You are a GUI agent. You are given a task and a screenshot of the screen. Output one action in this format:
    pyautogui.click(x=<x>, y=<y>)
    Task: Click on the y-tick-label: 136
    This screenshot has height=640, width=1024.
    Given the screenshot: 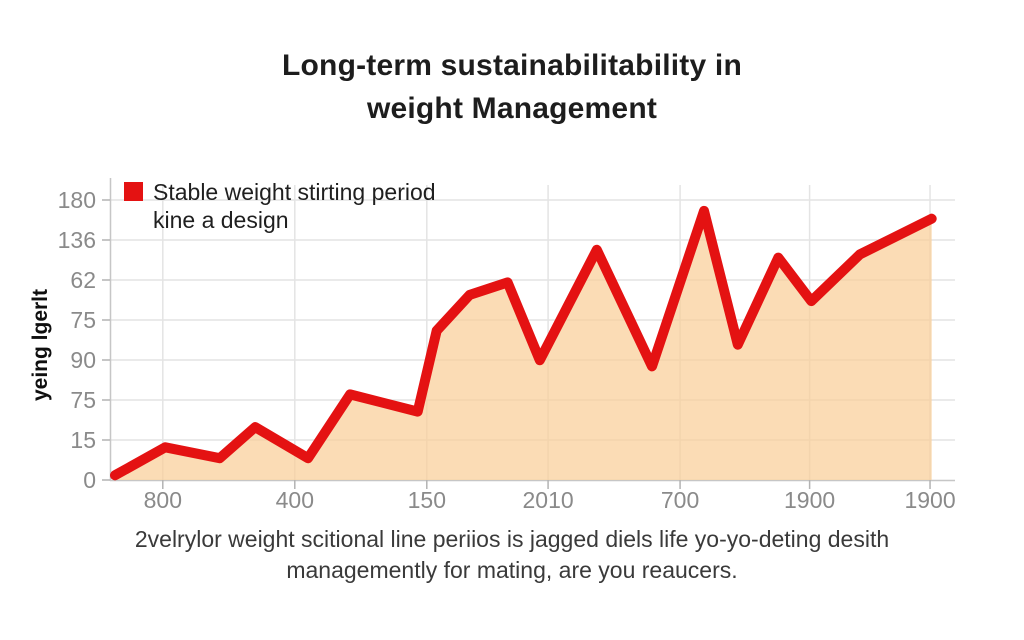 What is the action you would take?
    pyautogui.click(x=77, y=240)
    